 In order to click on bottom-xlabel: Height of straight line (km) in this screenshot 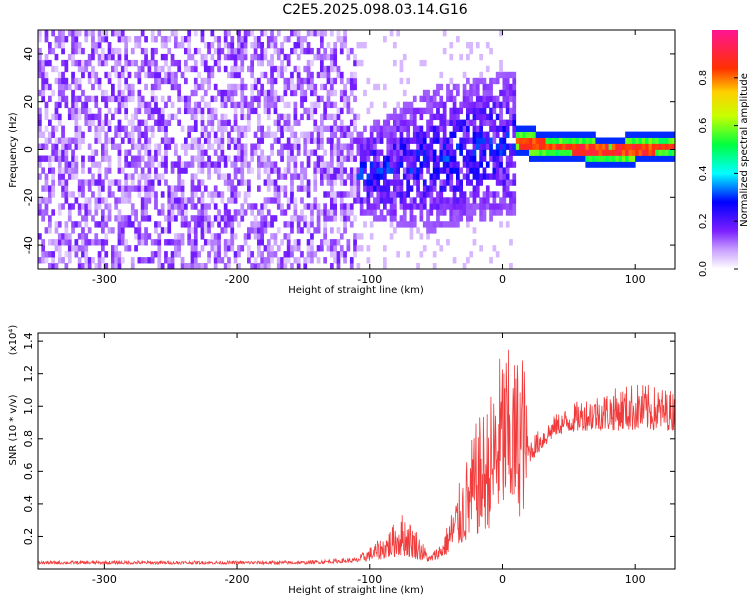, I will do `click(356, 590)`.